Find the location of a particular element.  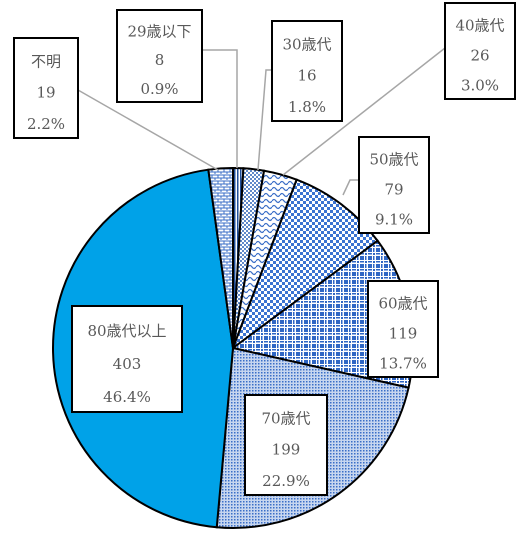

slice-value-label: 26 is located at coordinates (479, 55).